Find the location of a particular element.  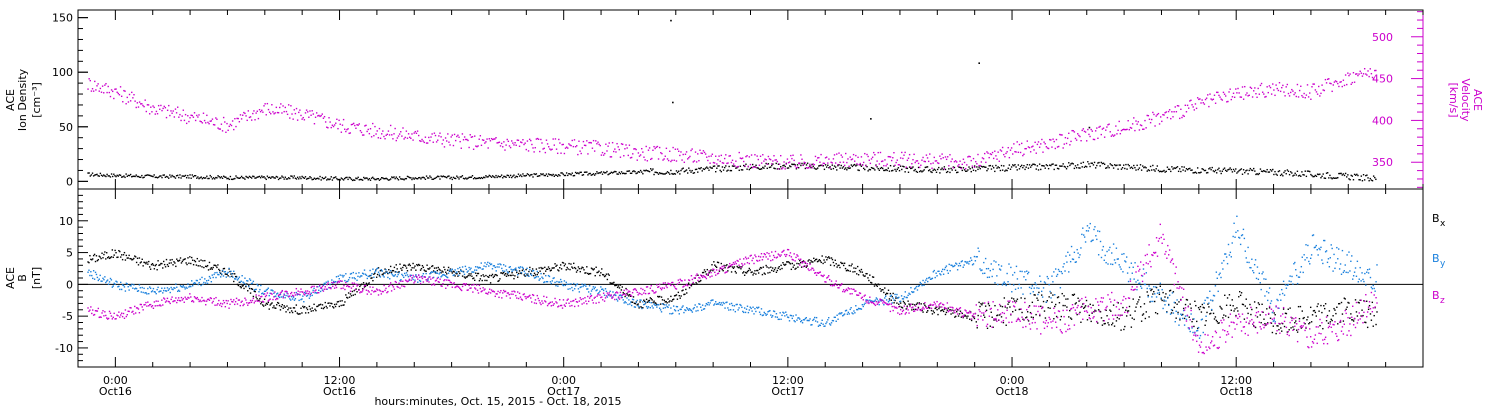

velocity-tick-label: 450 is located at coordinates (1382, 79).